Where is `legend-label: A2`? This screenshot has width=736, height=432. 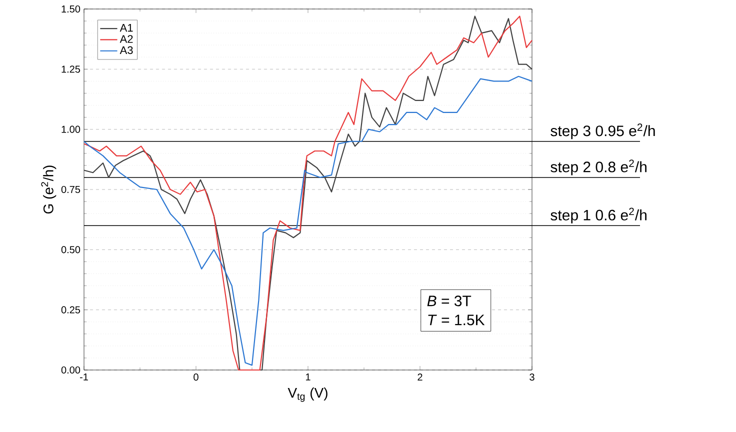 legend-label: A2 is located at coordinates (126, 39).